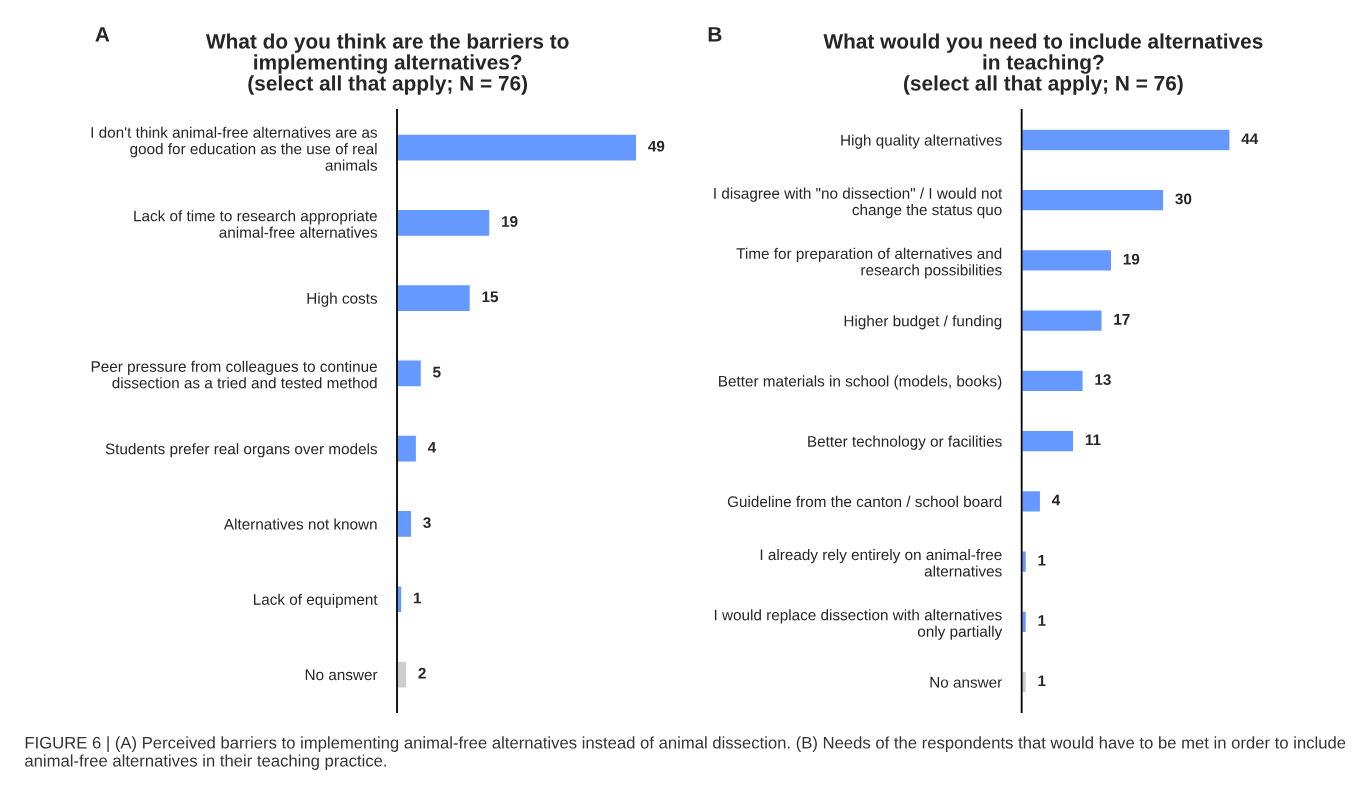 This screenshot has height=802, width=1355. What do you see at coordinates (685, 753) in the screenshot?
I see `caption: FIGURE 6 | (A) Perceived barriers to implementing animal-free alternatives instead of animal dissection. (B) Needs of the respondents that would have to be met in order to include animal-free alternatives in their teaching practice.` at bounding box center [685, 753].